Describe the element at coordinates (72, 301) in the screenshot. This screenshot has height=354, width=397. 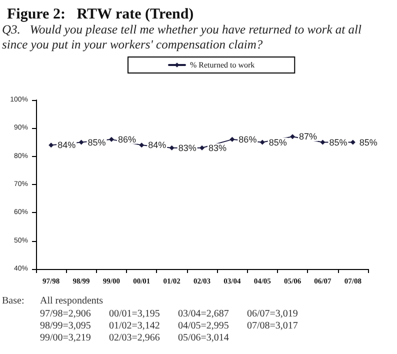
I see `text: All respondents` at that location.